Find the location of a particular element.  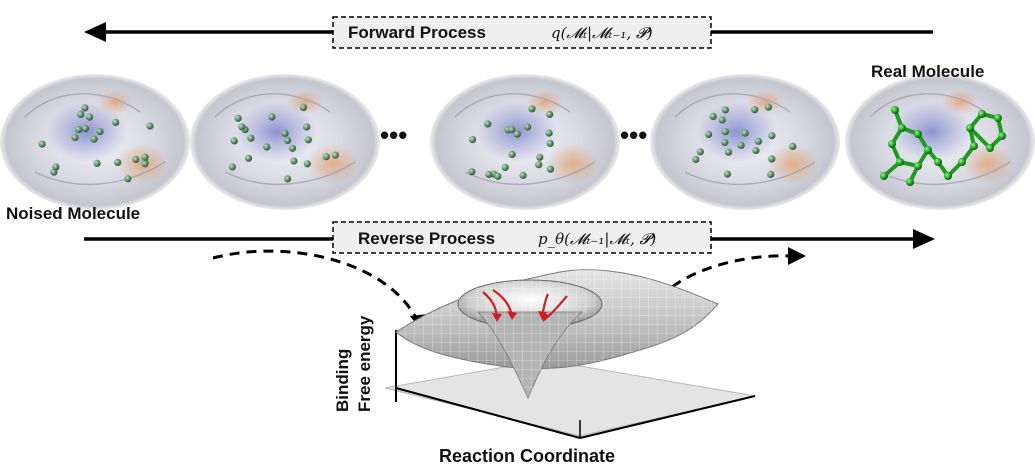

ellipsis-left: ••• is located at coordinates (393, 135).